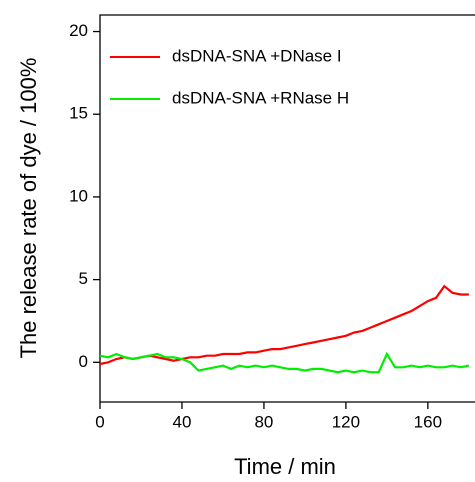 The height and width of the screenshot is (482, 475). What do you see at coordinates (83, 278) in the screenshot?
I see `y-tick-label: 5` at bounding box center [83, 278].